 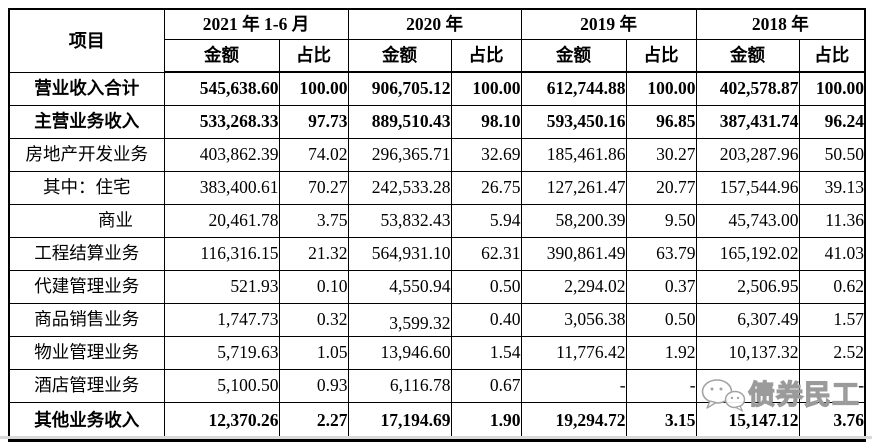 What do you see at coordinates (832, 221) in the screenshot?
I see `ratio-cell: 11.36` at bounding box center [832, 221].